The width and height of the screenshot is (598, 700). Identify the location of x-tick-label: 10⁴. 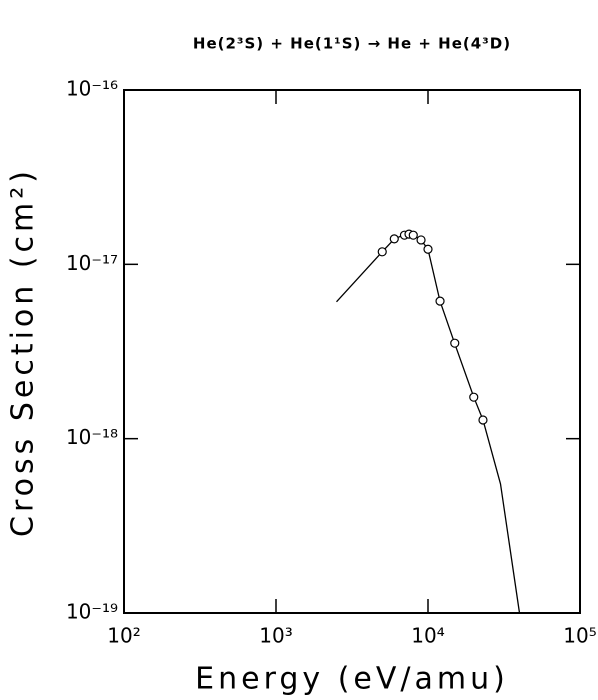
(427, 636).